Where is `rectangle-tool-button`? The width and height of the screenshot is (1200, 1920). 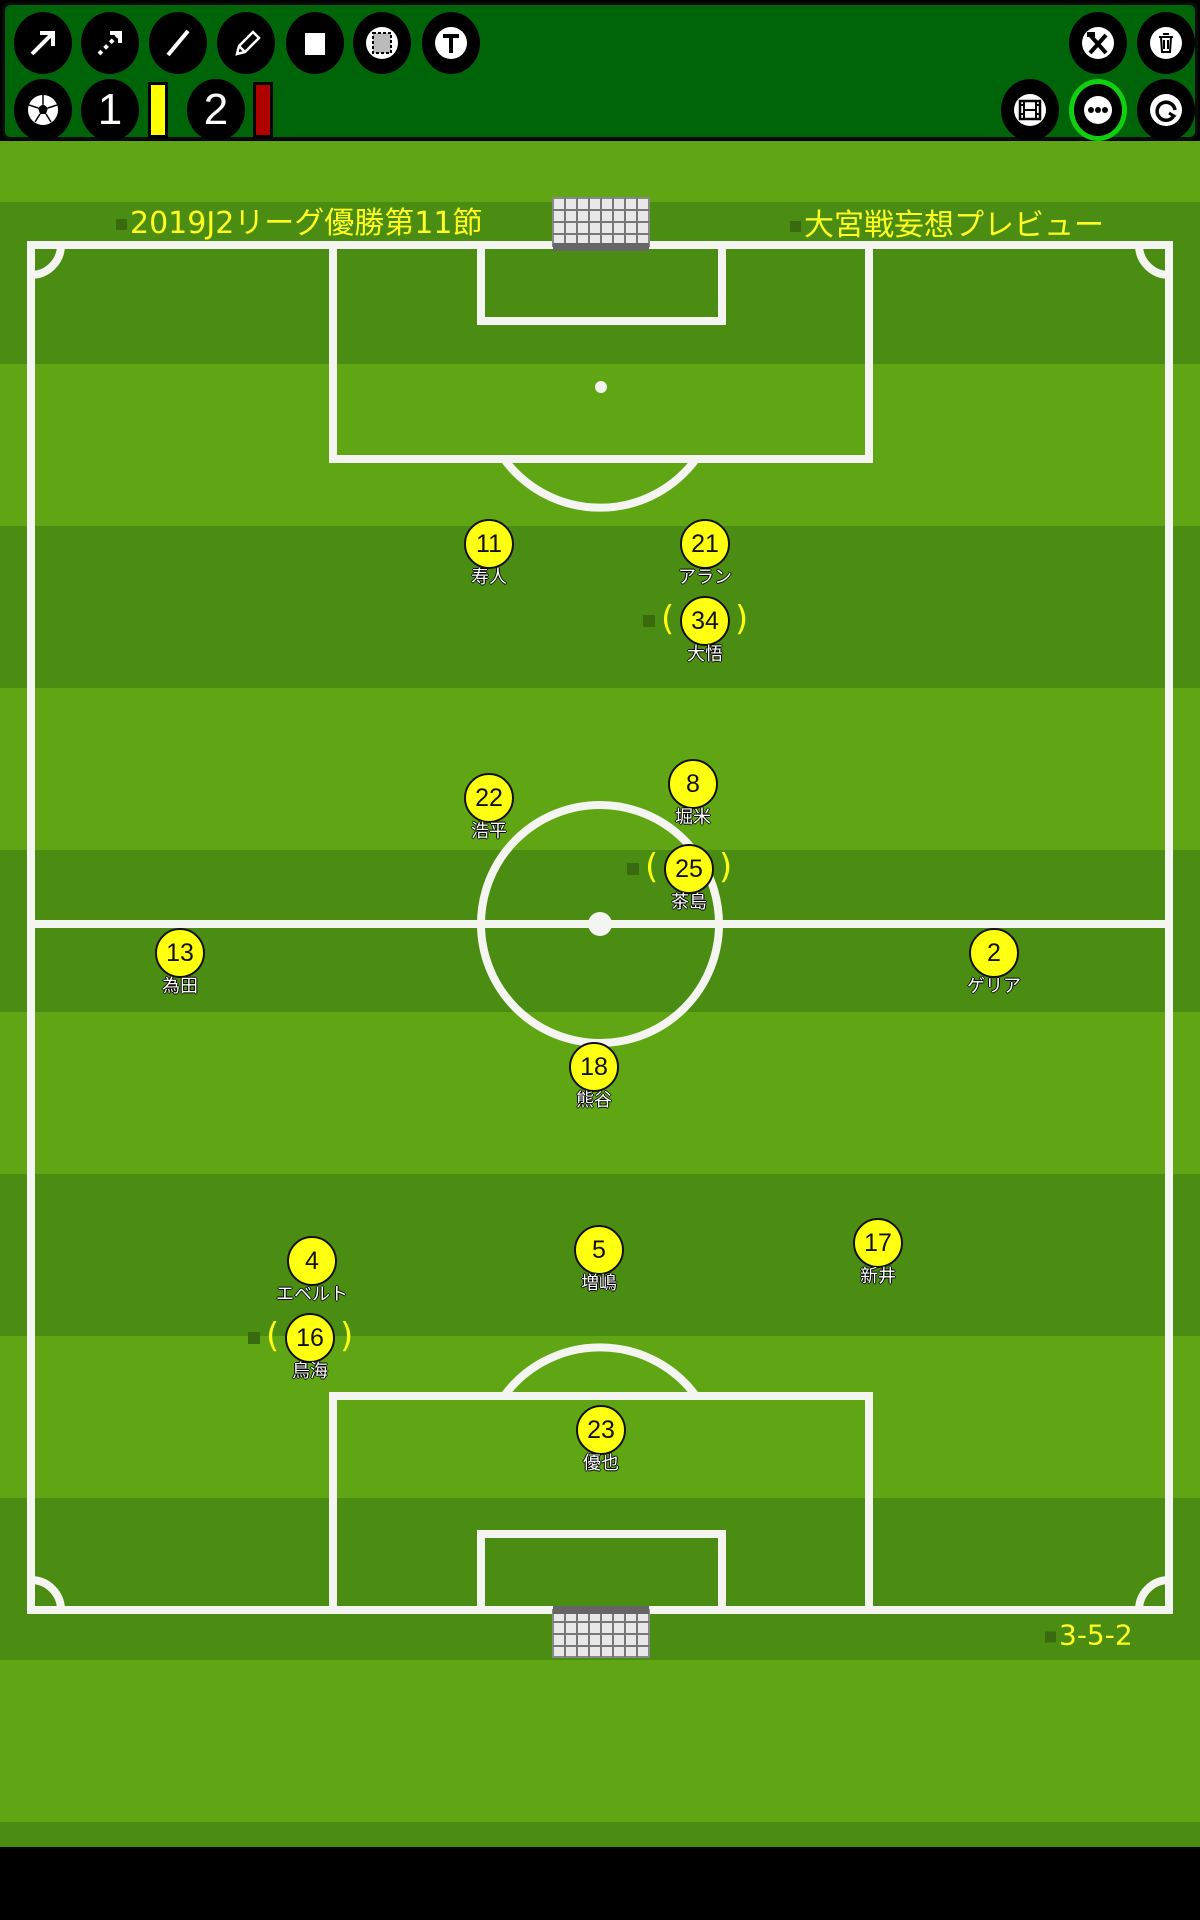 rectangle-tool-button is located at coordinates (315, 43).